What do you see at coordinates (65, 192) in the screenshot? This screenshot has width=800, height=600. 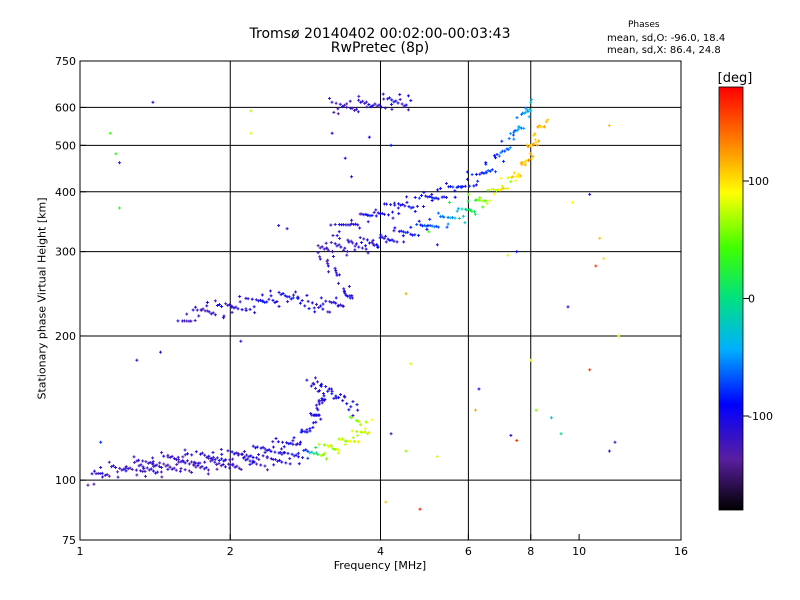 I see `y-tick-label: 400` at bounding box center [65, 192].